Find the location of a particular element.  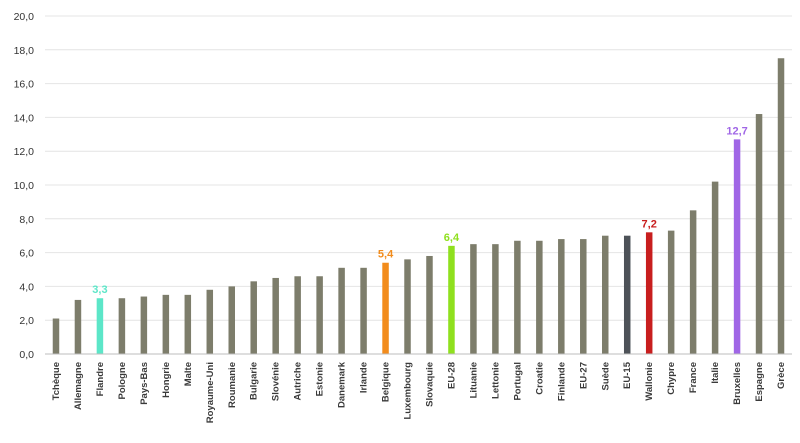

data-label: 3,3 is located at coordinates (99, 290).